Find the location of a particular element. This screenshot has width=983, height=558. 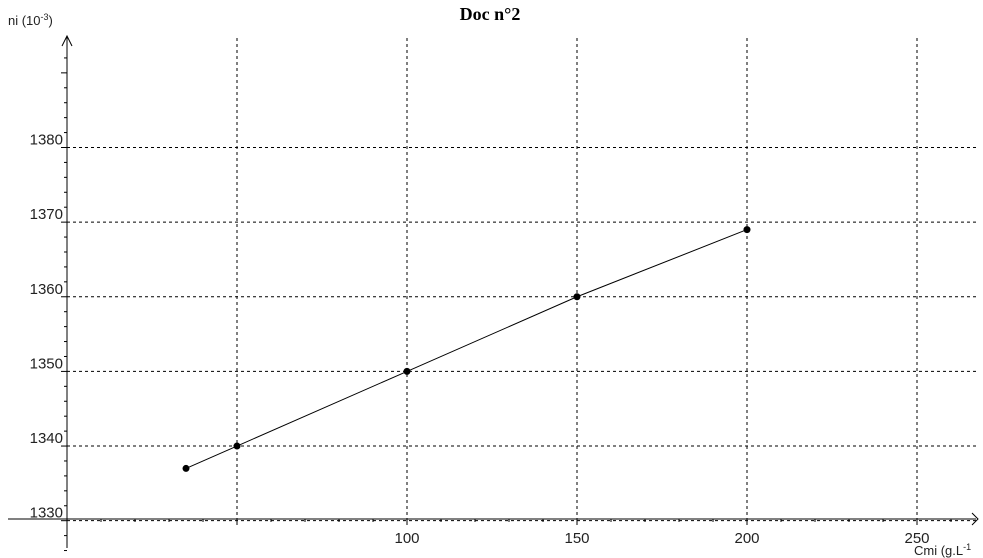

x-tick-label: 100 is located at coordinates (406, 538).